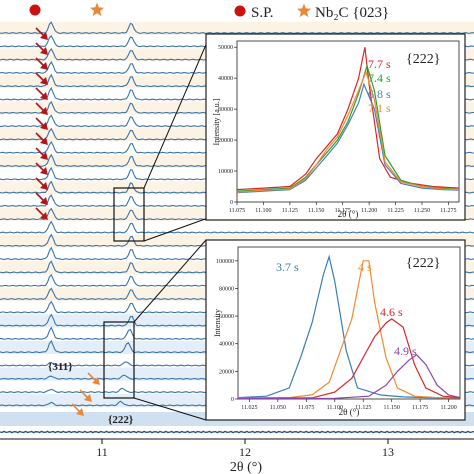 This screenshot has height=474, width=474. Describe the element at coordinates (226, 317) in the screenshot. I see `y-tick-label: 60000` at that location.